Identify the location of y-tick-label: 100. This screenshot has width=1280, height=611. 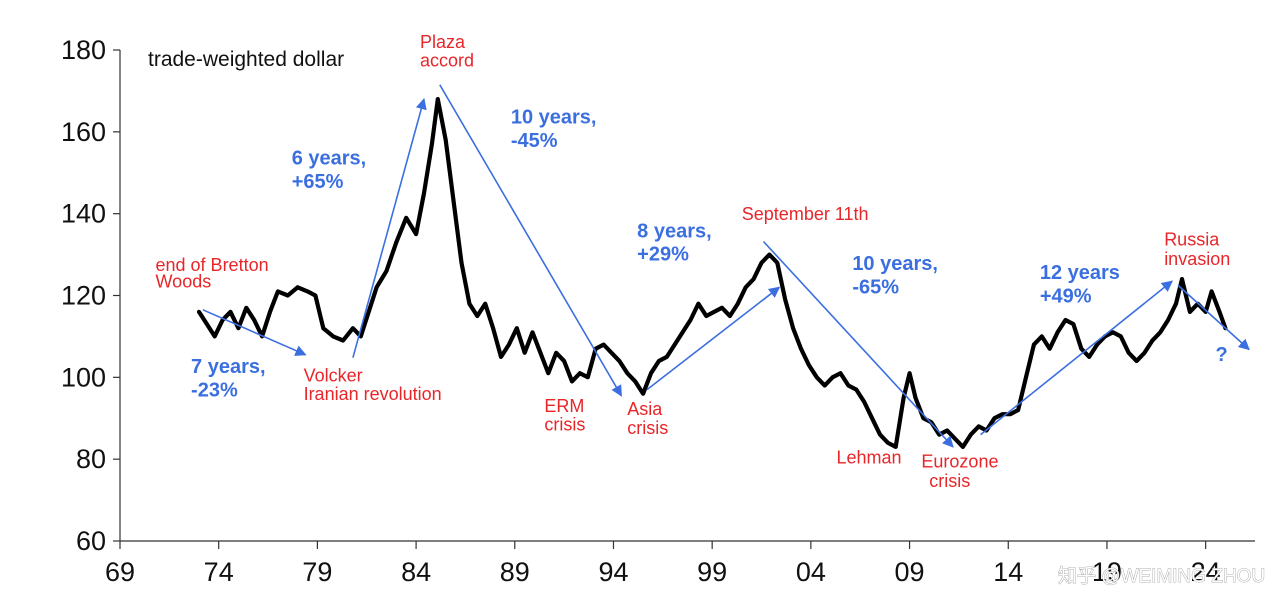
(83, 377).